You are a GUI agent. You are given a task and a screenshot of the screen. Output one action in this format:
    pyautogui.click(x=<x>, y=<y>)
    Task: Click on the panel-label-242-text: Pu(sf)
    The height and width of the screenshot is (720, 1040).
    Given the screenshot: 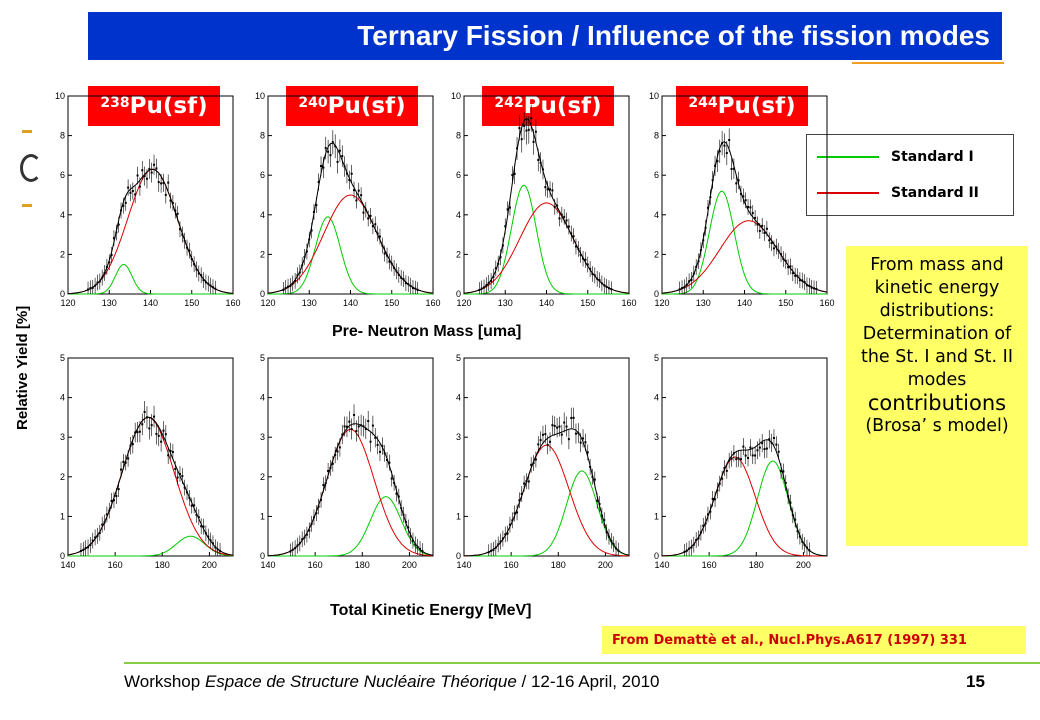 What is the action you would take?
    pyautogui.click(x=562, y=106)
    